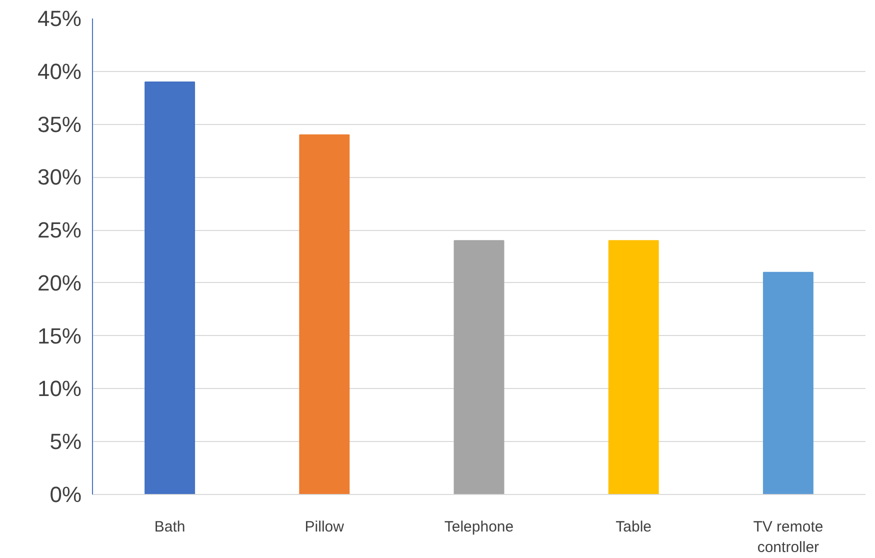 Image resolution: width=875 pixels, height=558 pixels. I want to click on y-tick-label: 0%, so click(66, 494).